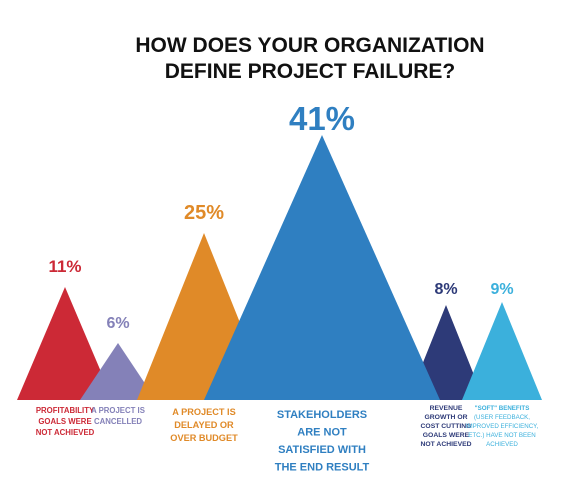 This screenshot has width=571, height=491. I want to click on category-label-4-line-2: ARE NOT, so click(322, 433).